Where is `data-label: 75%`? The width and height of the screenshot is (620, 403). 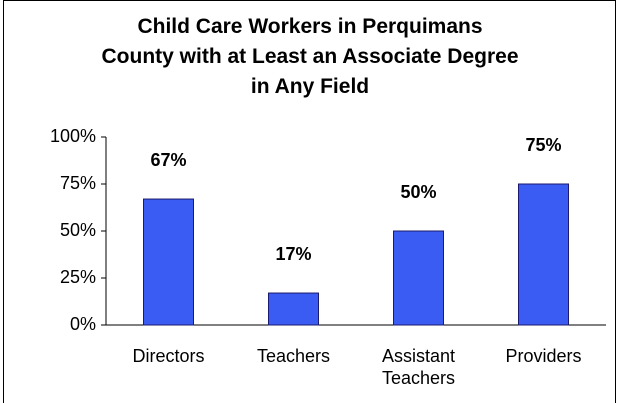
data-label: 75% is located at coordinates (543, 145).